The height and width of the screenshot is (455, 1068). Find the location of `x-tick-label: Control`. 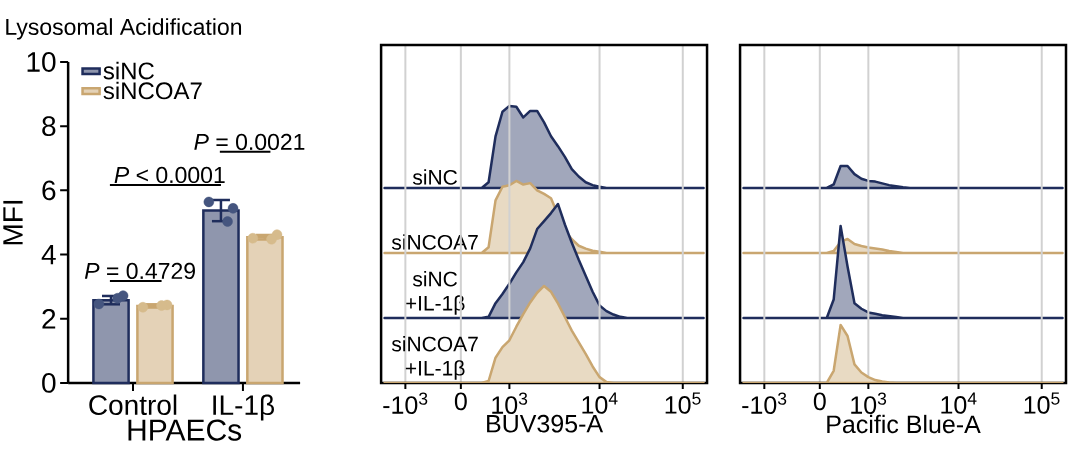

x-tick-label: Control is located at coordinates (133, 405).